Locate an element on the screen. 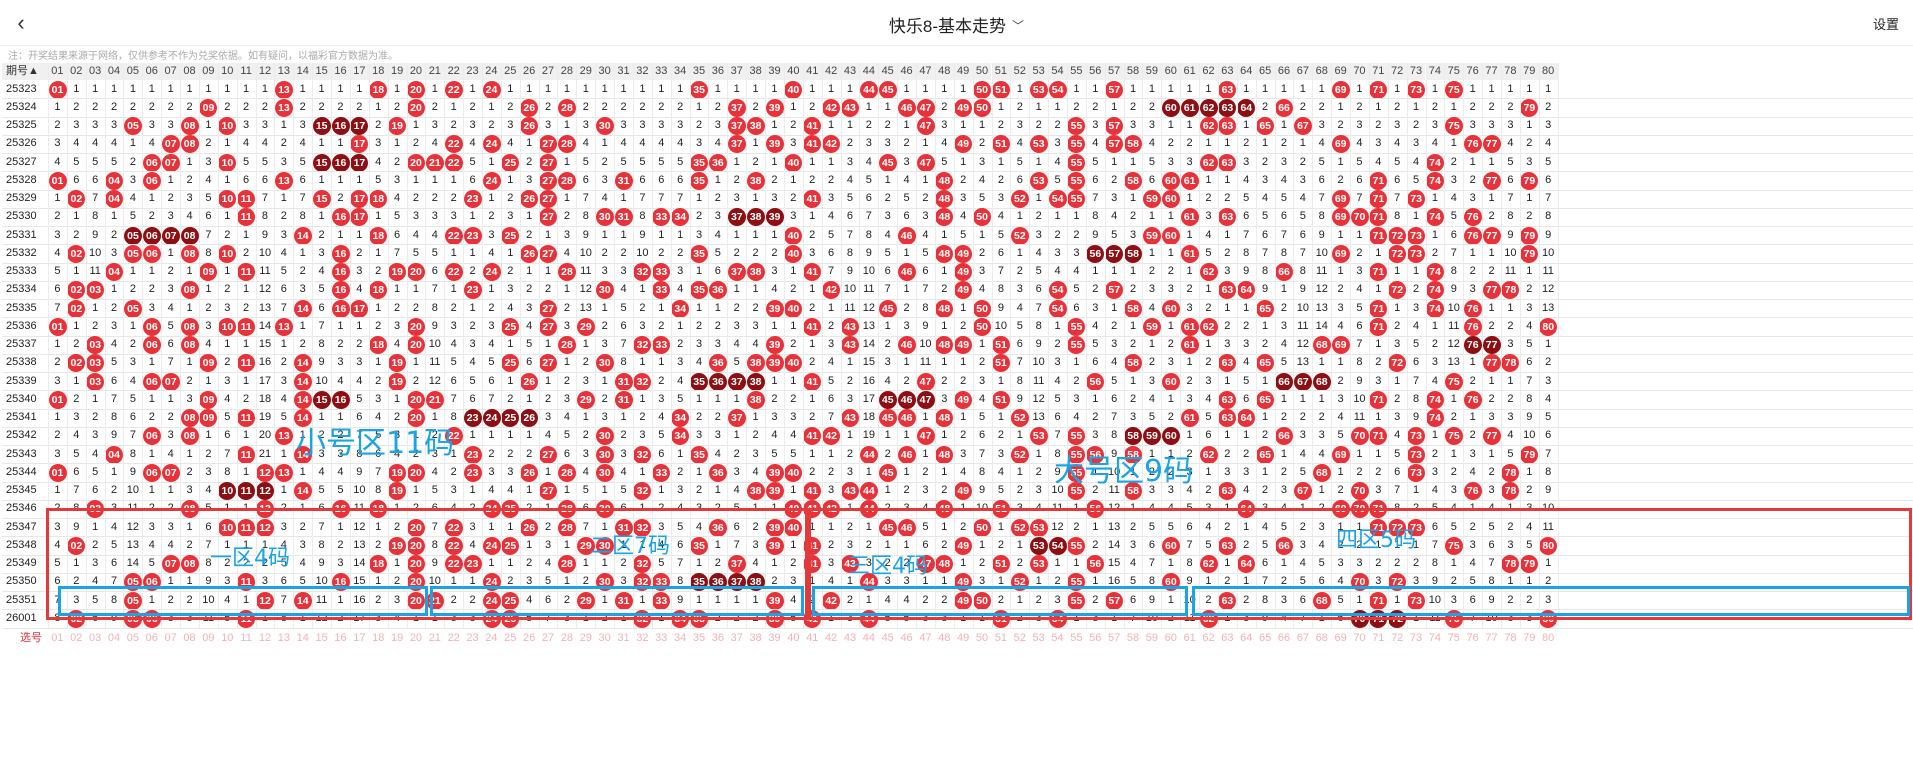 This screenshot has height=774, width=1913. pick-number: 03 is located at coordinates (95, 638).